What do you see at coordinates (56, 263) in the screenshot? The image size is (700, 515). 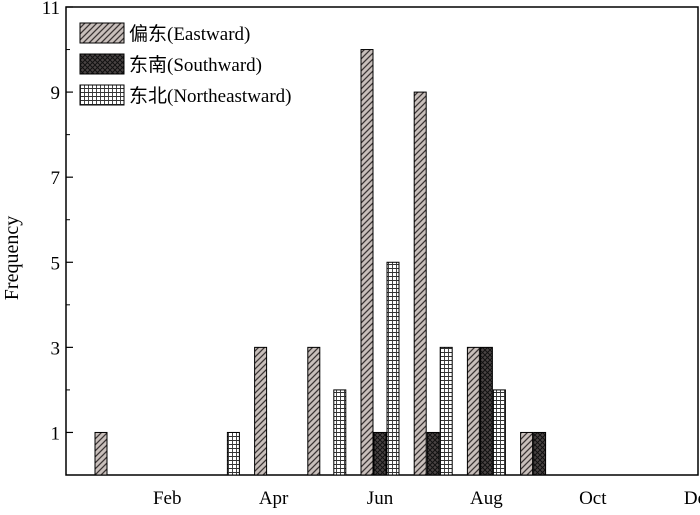 I see `y-tick-label: 5` at bounding box center [56, 263].